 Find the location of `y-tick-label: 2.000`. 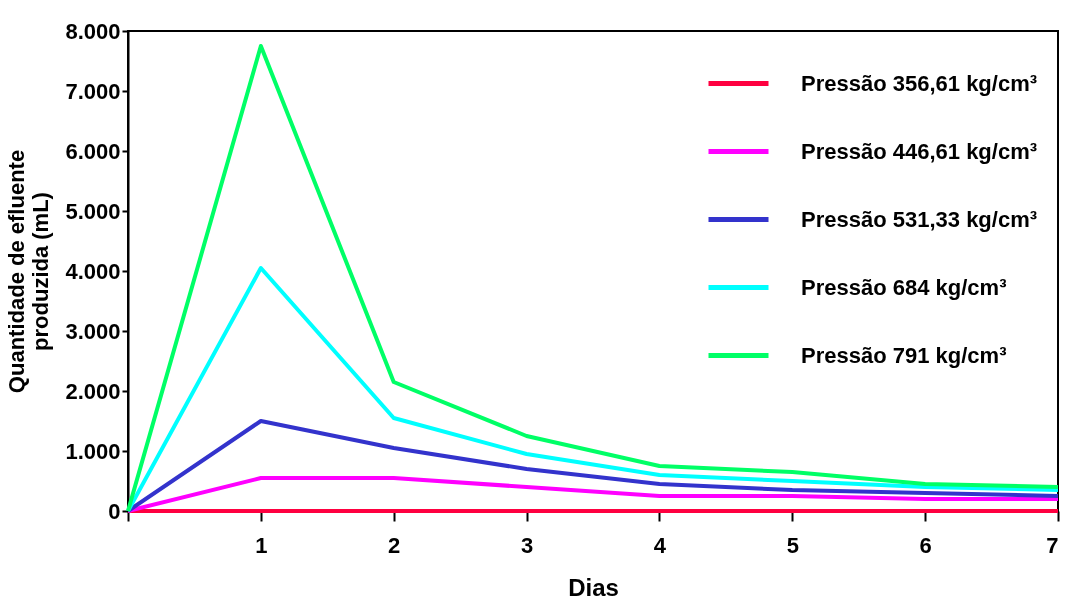

y-tick-label: 2.000 is located at coordinates (93, 391).